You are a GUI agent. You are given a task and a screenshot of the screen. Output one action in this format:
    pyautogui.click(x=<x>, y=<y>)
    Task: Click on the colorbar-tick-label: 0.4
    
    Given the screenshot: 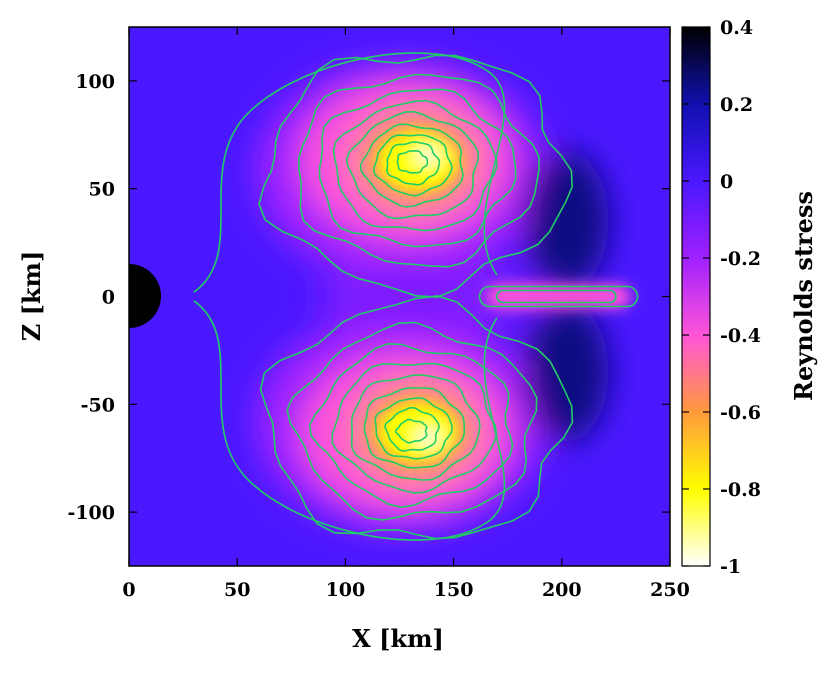 What is the action you would take?
    pyautogui.click(x=736, y=28)
    